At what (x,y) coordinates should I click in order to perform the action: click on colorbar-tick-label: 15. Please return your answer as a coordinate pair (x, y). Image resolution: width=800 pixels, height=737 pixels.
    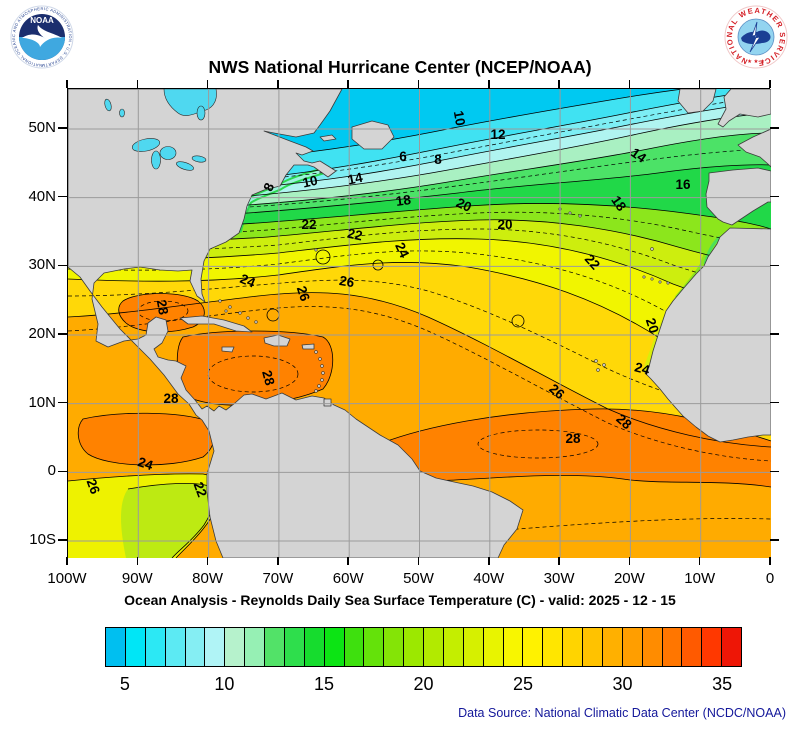
    Looking at the image, I should click on (323, 684).